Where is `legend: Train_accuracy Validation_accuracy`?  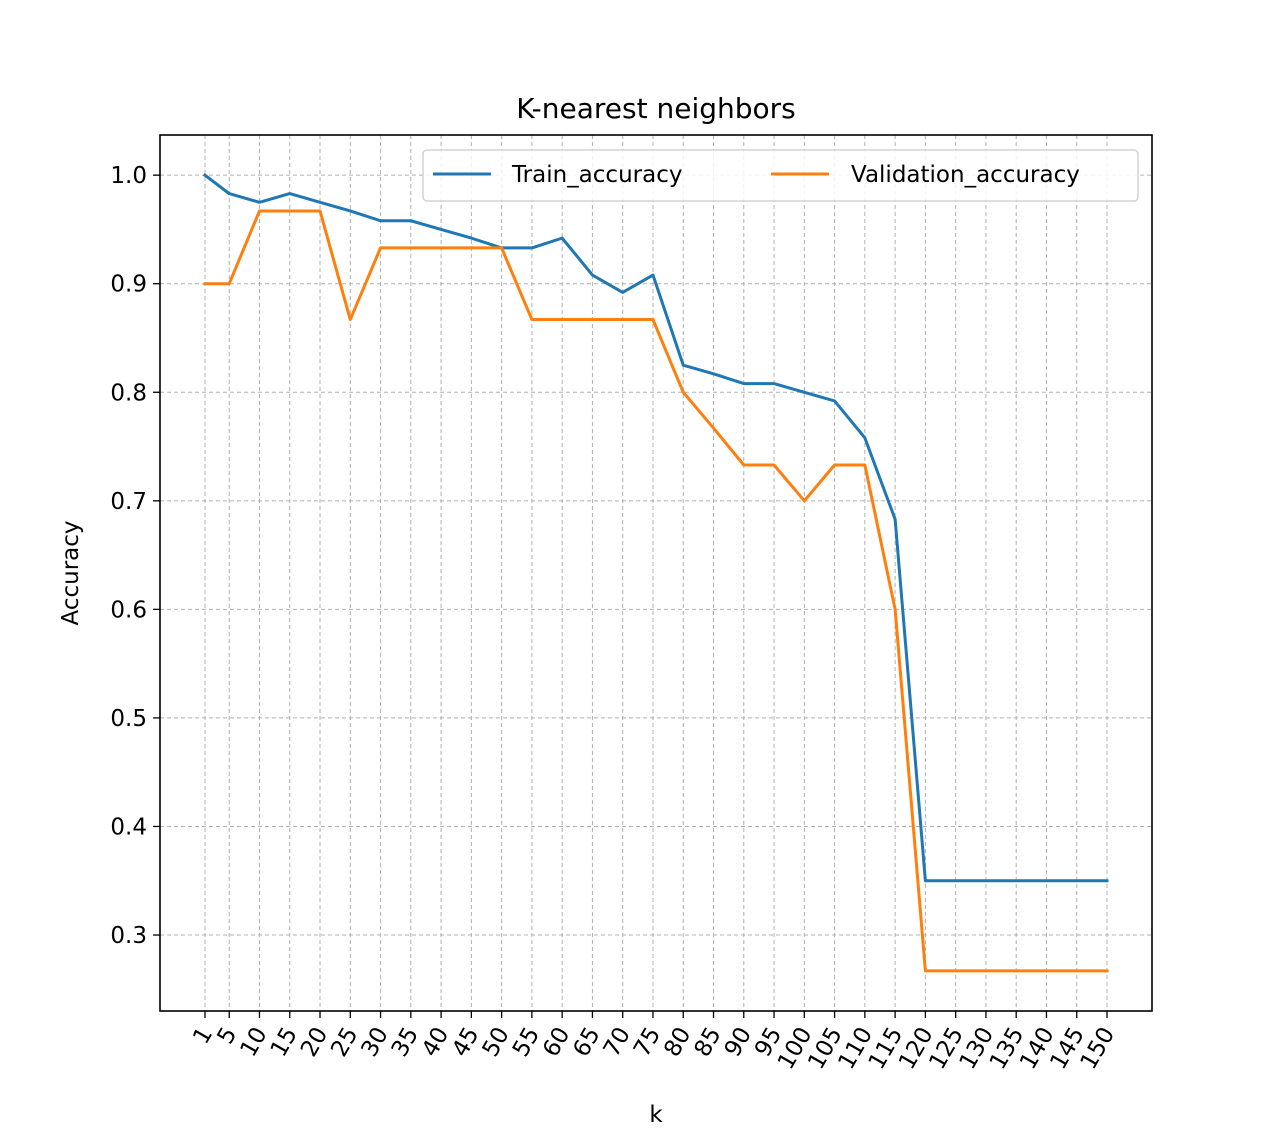 legend: Train_accuracy Validation_accuracy is located at coordinates (780, 175).